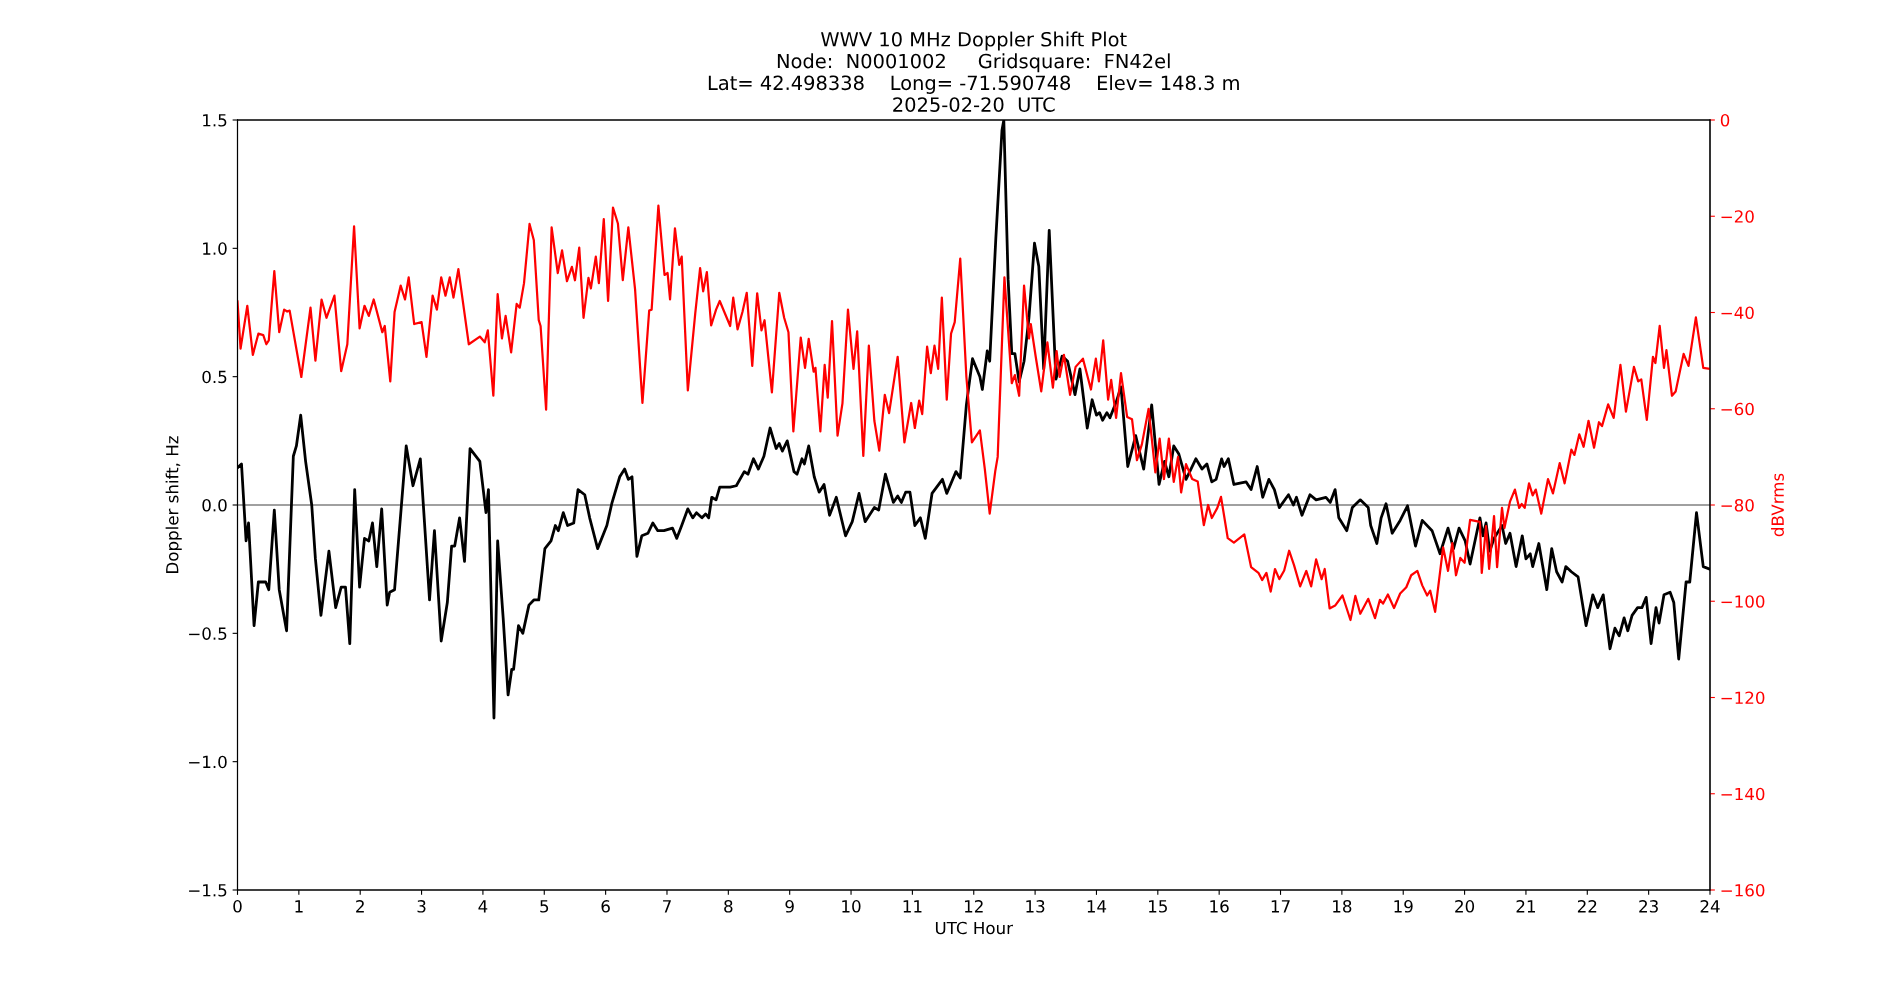 The width and height of the screenshot is (1900, 1000). I want to click on x-tick-label: 0, so click(237, 906).